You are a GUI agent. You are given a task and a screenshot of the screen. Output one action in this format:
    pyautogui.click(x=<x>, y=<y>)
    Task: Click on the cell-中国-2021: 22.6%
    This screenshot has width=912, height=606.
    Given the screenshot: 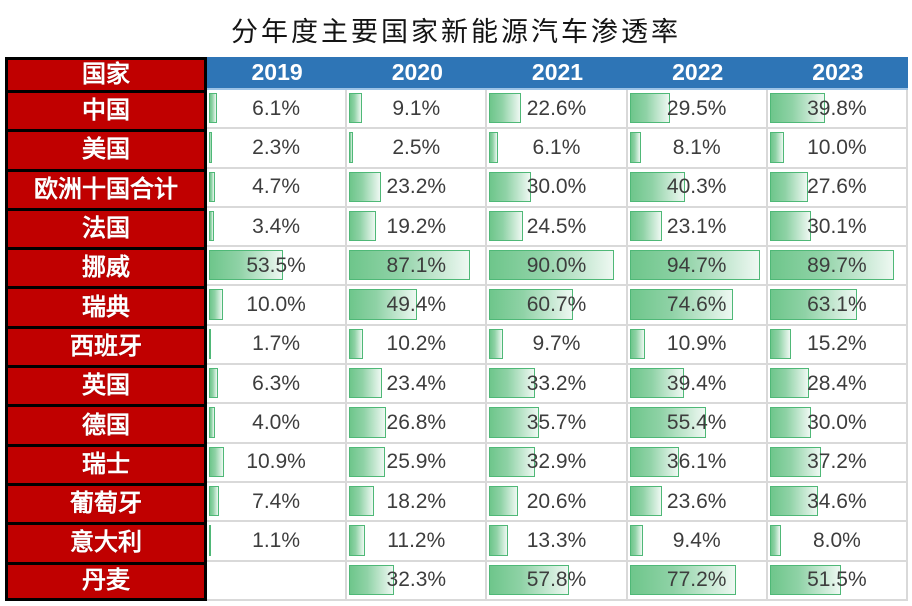 What is the action you would take?
    pyautogui.click(x=557, y=110)
    